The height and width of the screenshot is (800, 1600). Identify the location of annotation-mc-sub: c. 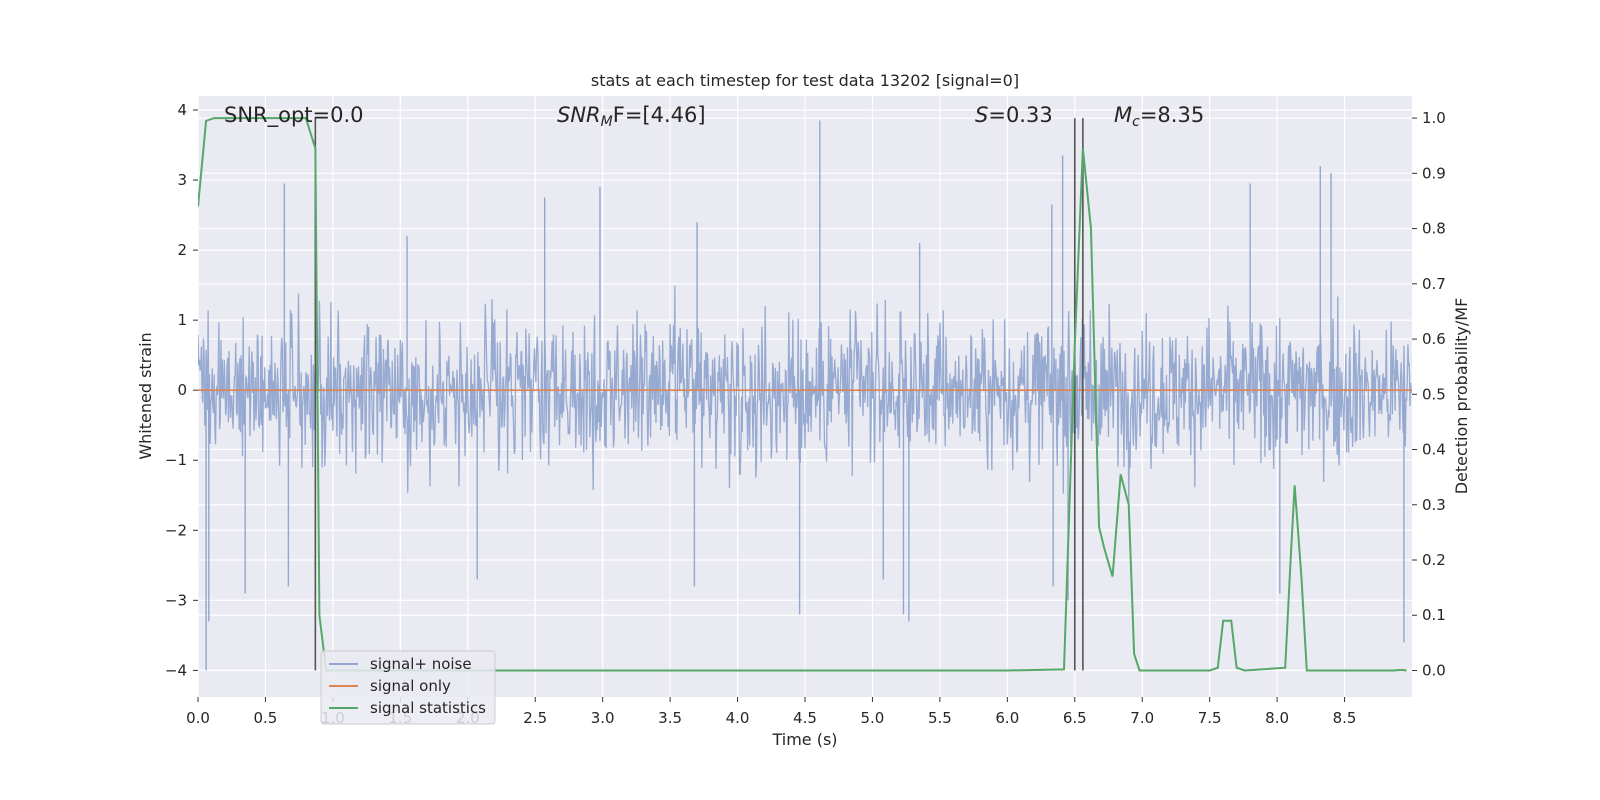
(1136, 122).